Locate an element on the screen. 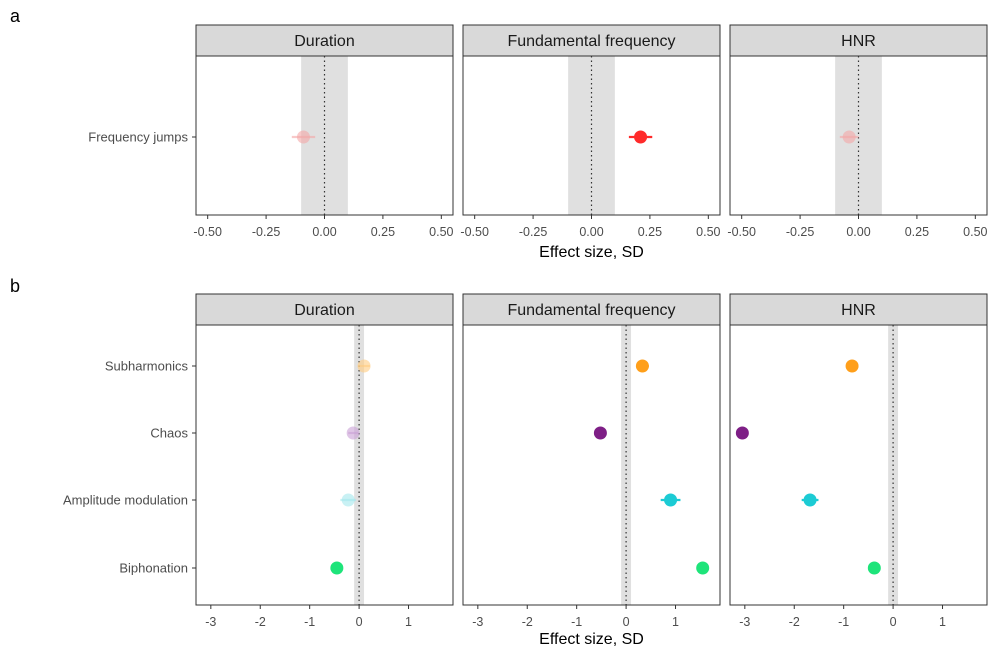  y-tick-label: Subharmonics is located at coordinates (147, 366).